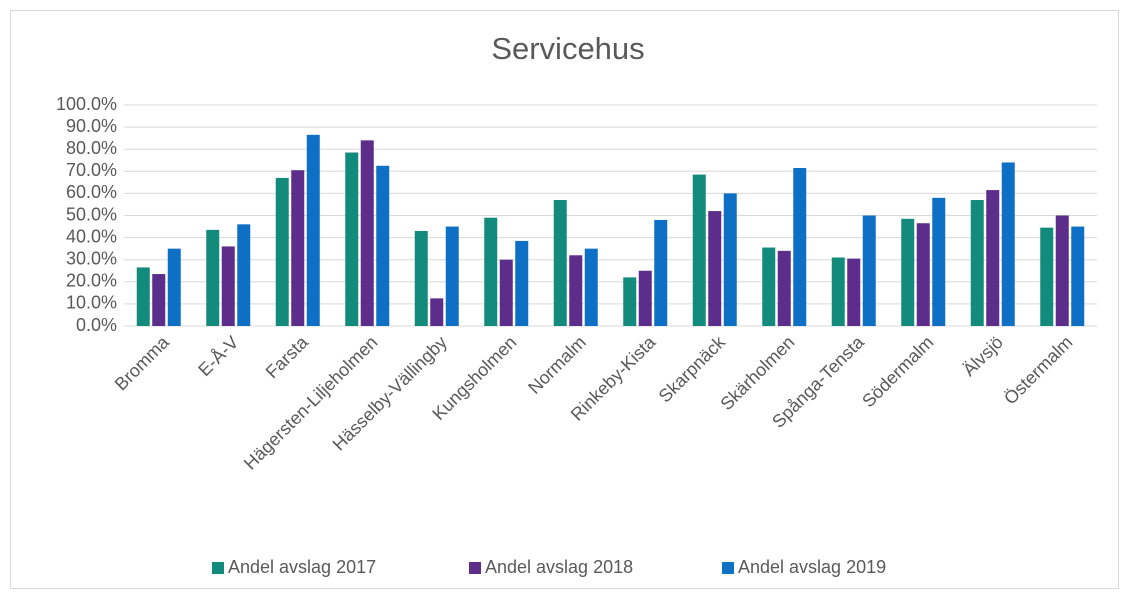 The image size is (1129, 599). Describe the element at coordinates (302, 567) in the screenshot. I see `legend-label: Andel avslag 2017` at that location.